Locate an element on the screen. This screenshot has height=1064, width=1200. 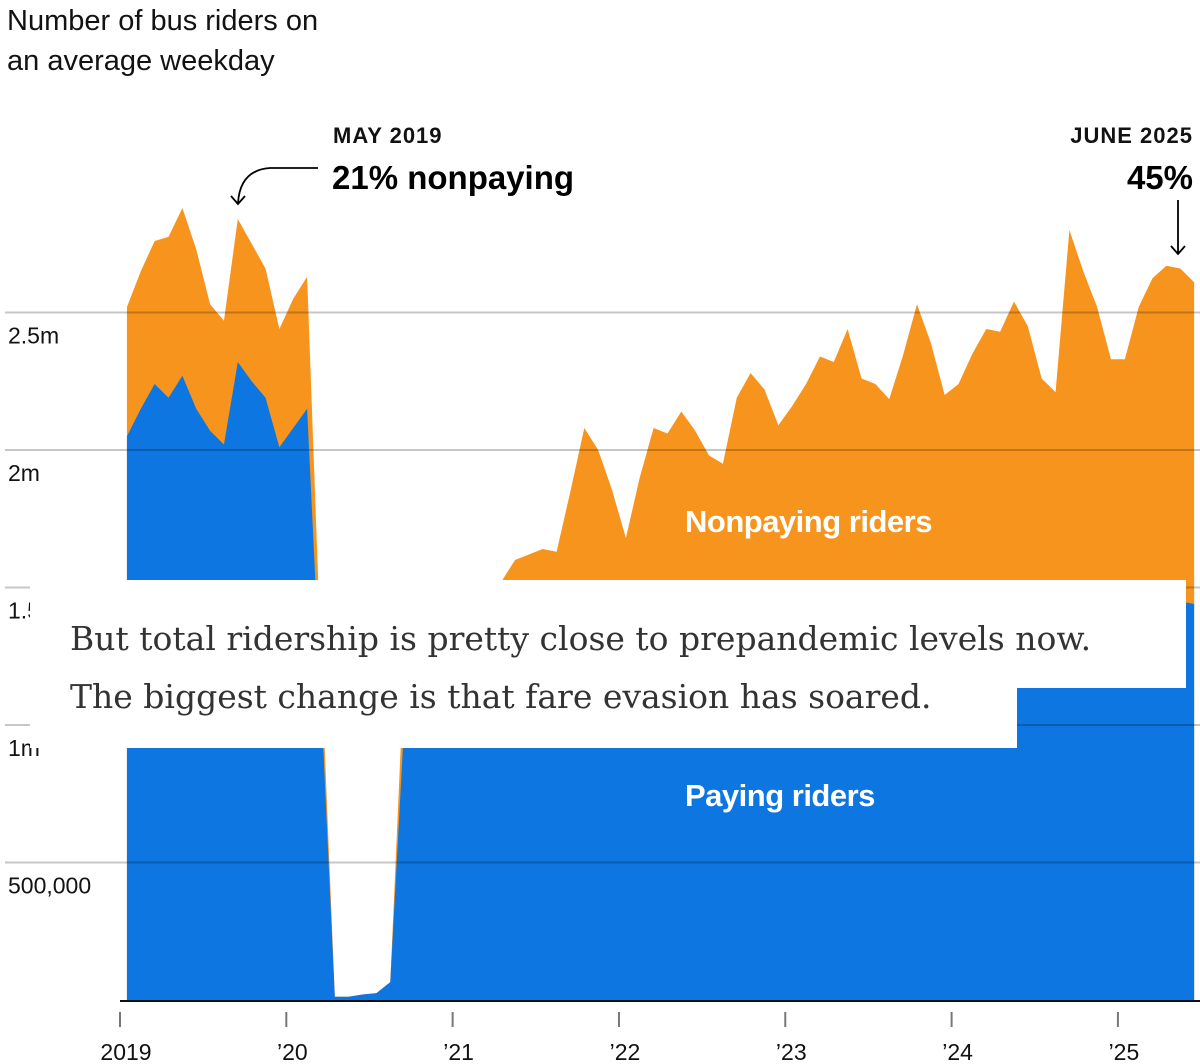
curved-arrow-icon is located at coordinates (277, 185).